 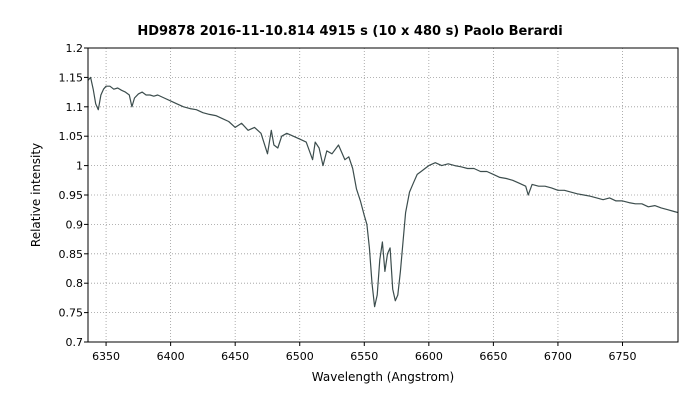 I want to click on x-tick-label: 6600, so click(x=429, y=356).